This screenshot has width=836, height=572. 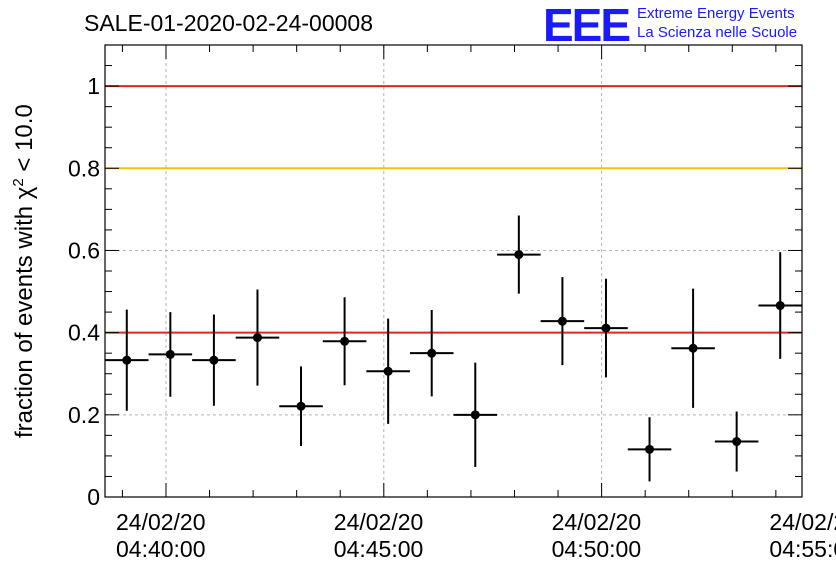 What do you see at coordinates (597, 549) in the screenshot?
I see `x-tick-label-time: 04:50:00` at bounding box center [597, 549].